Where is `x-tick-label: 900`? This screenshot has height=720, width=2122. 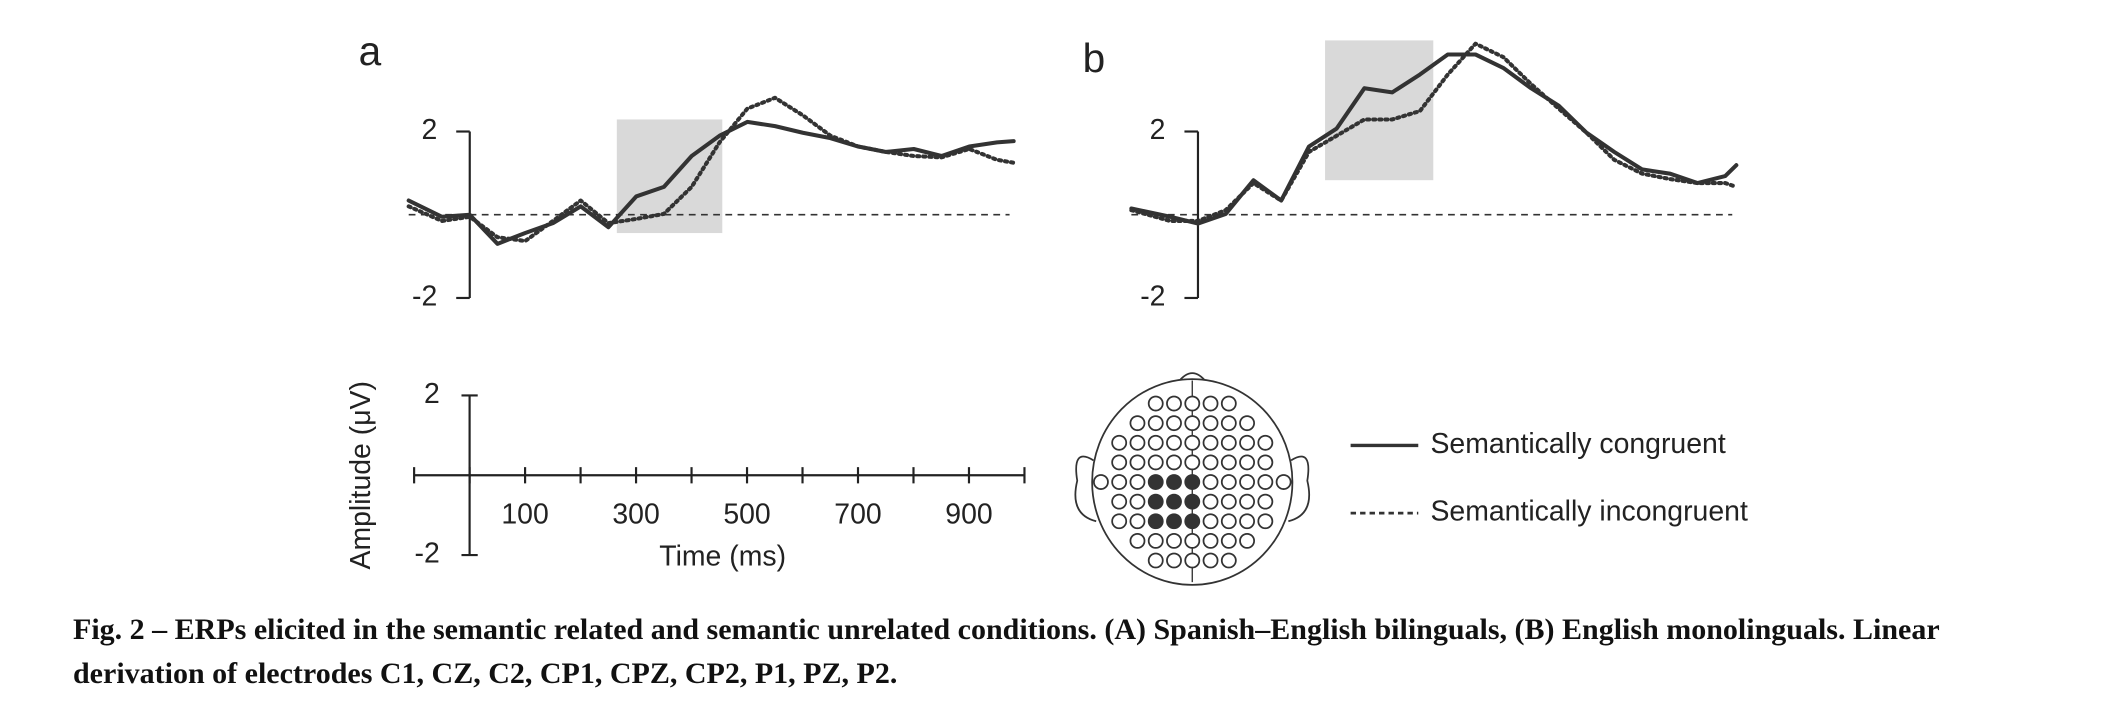 x-tick-label: 900 is located at coordinates (968, 514).